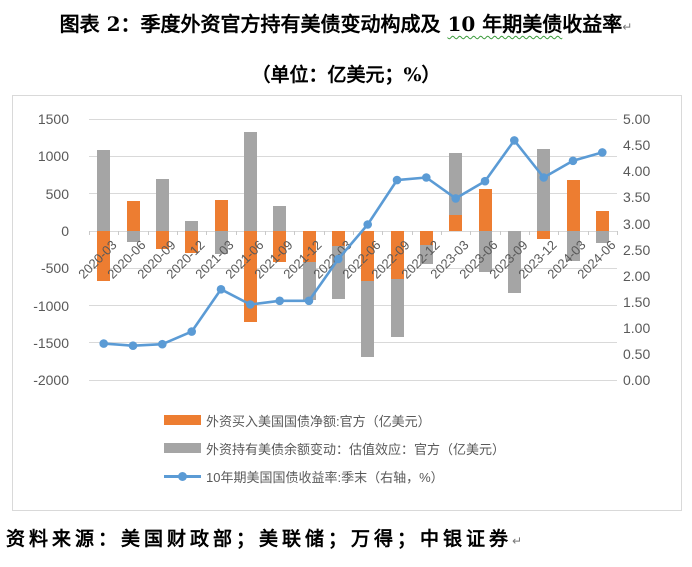 The height and width of the screenshot is (567, 692). I want to click on y-axis-label: -1500, so click(51, 342).